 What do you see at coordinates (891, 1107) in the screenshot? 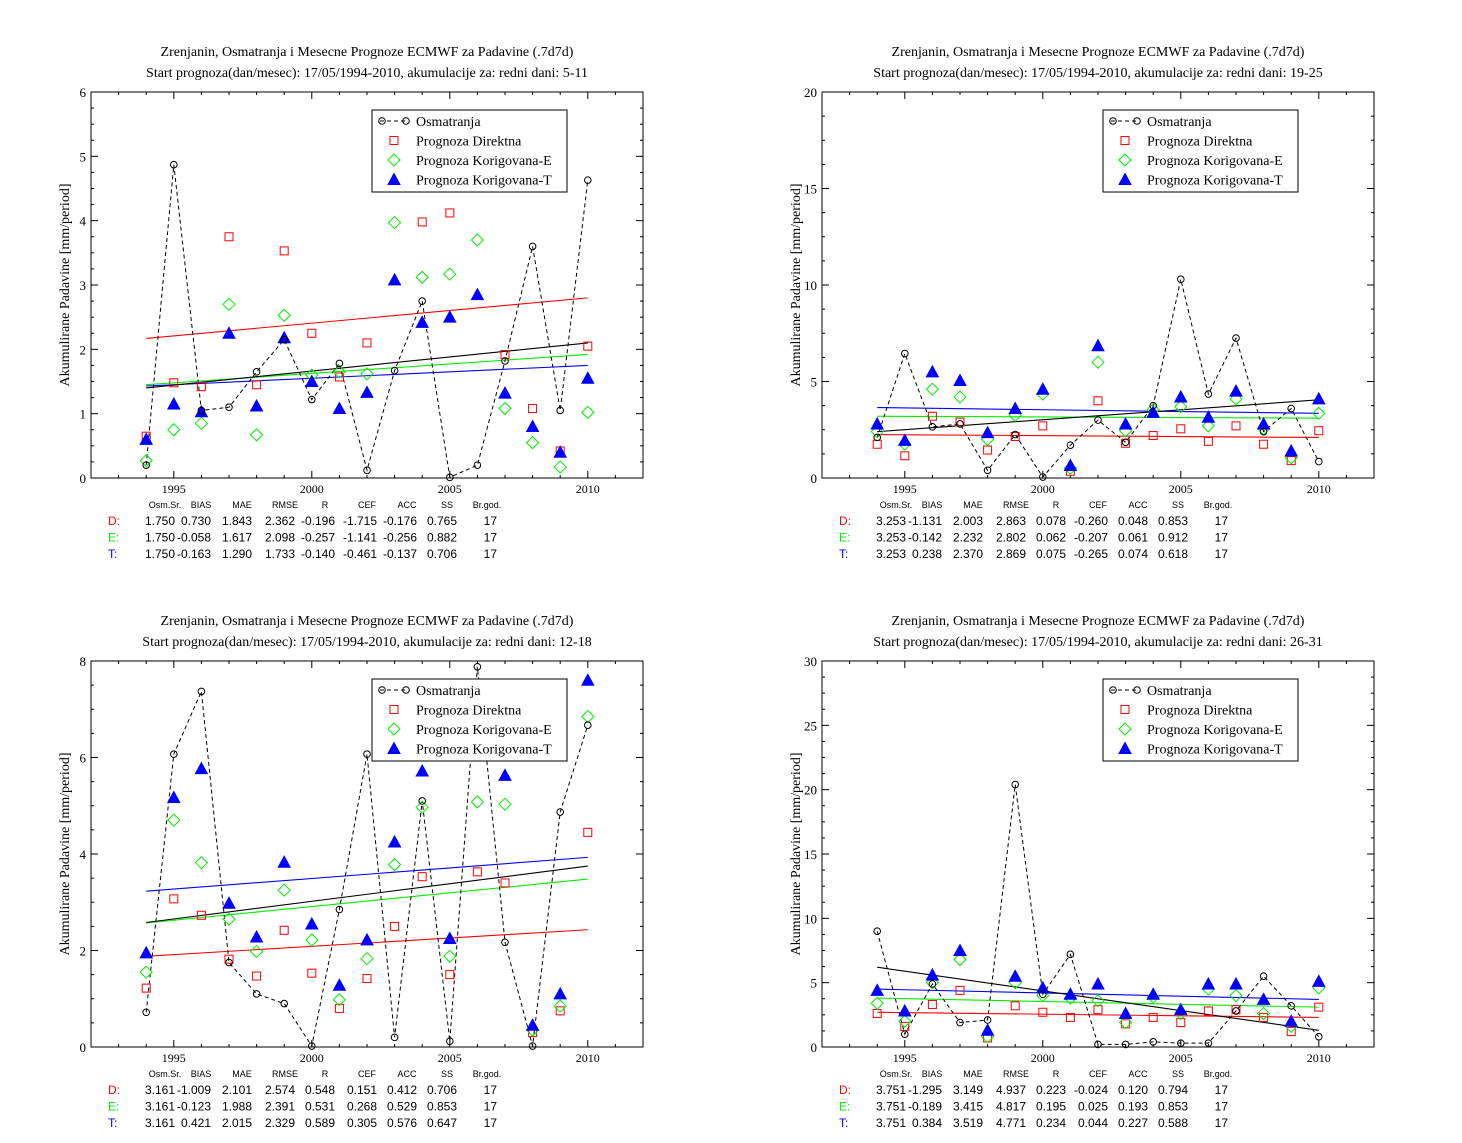
I see `stats-value: 3.751` at bounding box center [891, 1107].